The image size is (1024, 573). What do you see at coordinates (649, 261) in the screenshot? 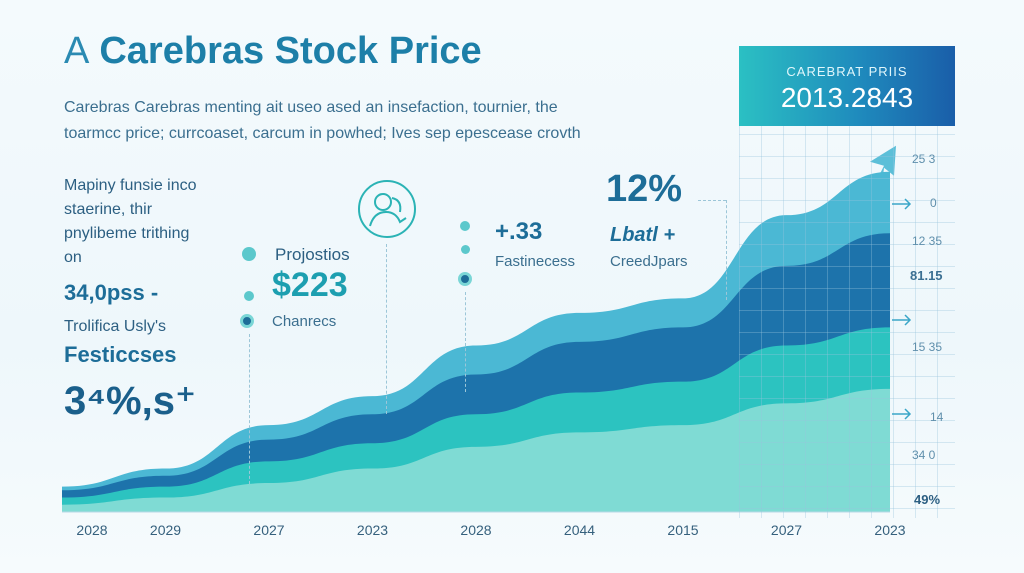
I see `percent-sublabel: CreedJpars` at bounding box center [649, 261].